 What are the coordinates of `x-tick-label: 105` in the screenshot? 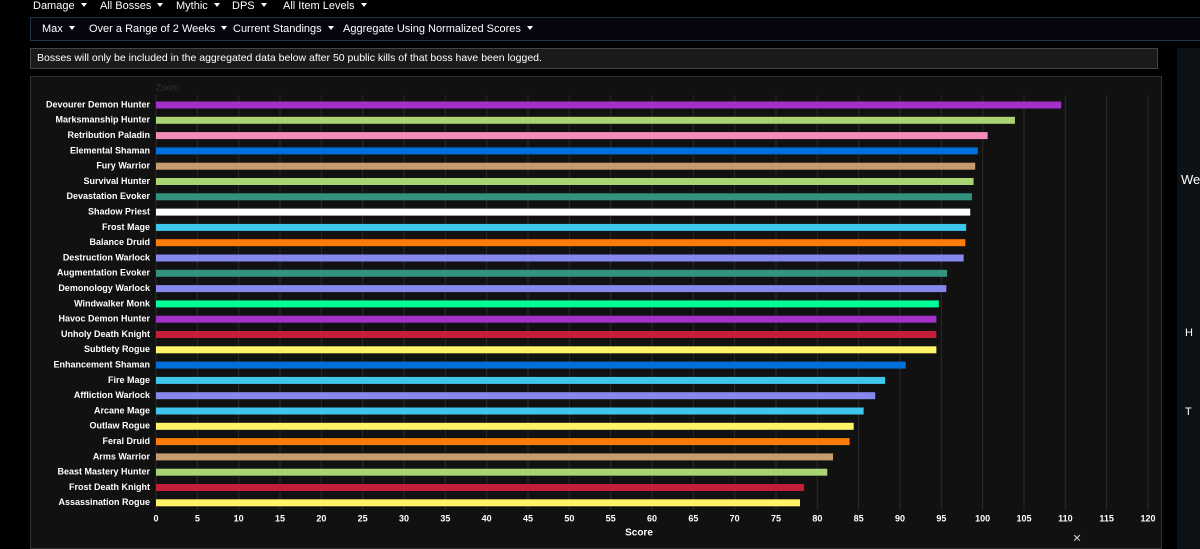 It's located at (1023, 518).